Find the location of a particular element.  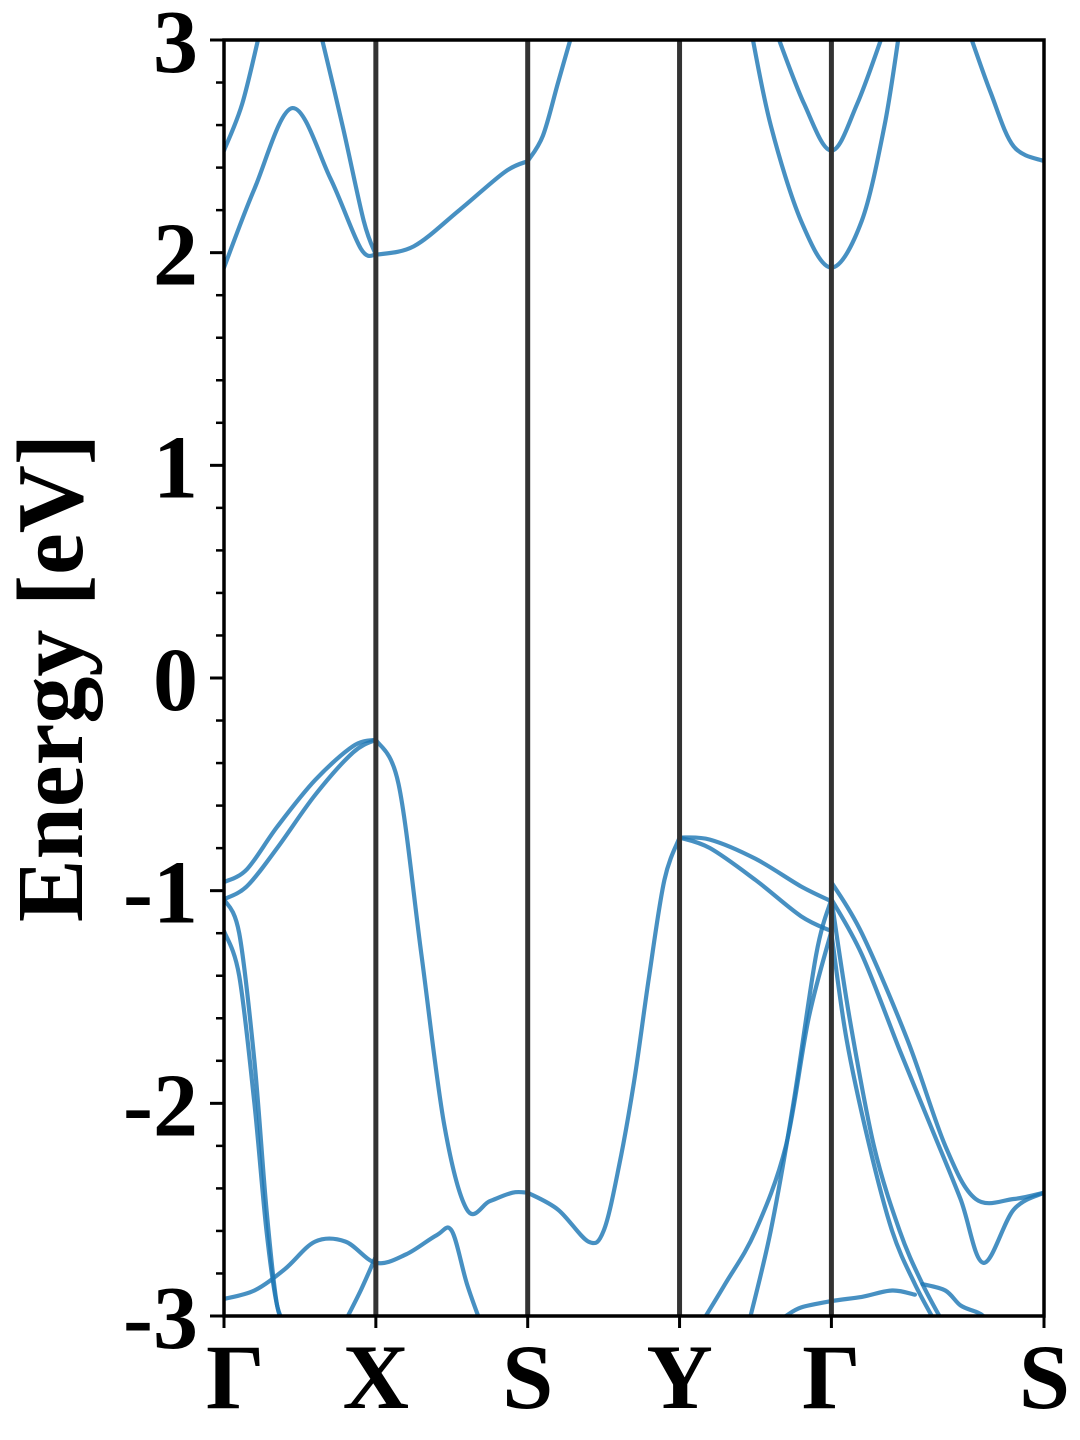

x-tick-label: X is located at coordinates (376, 1377).